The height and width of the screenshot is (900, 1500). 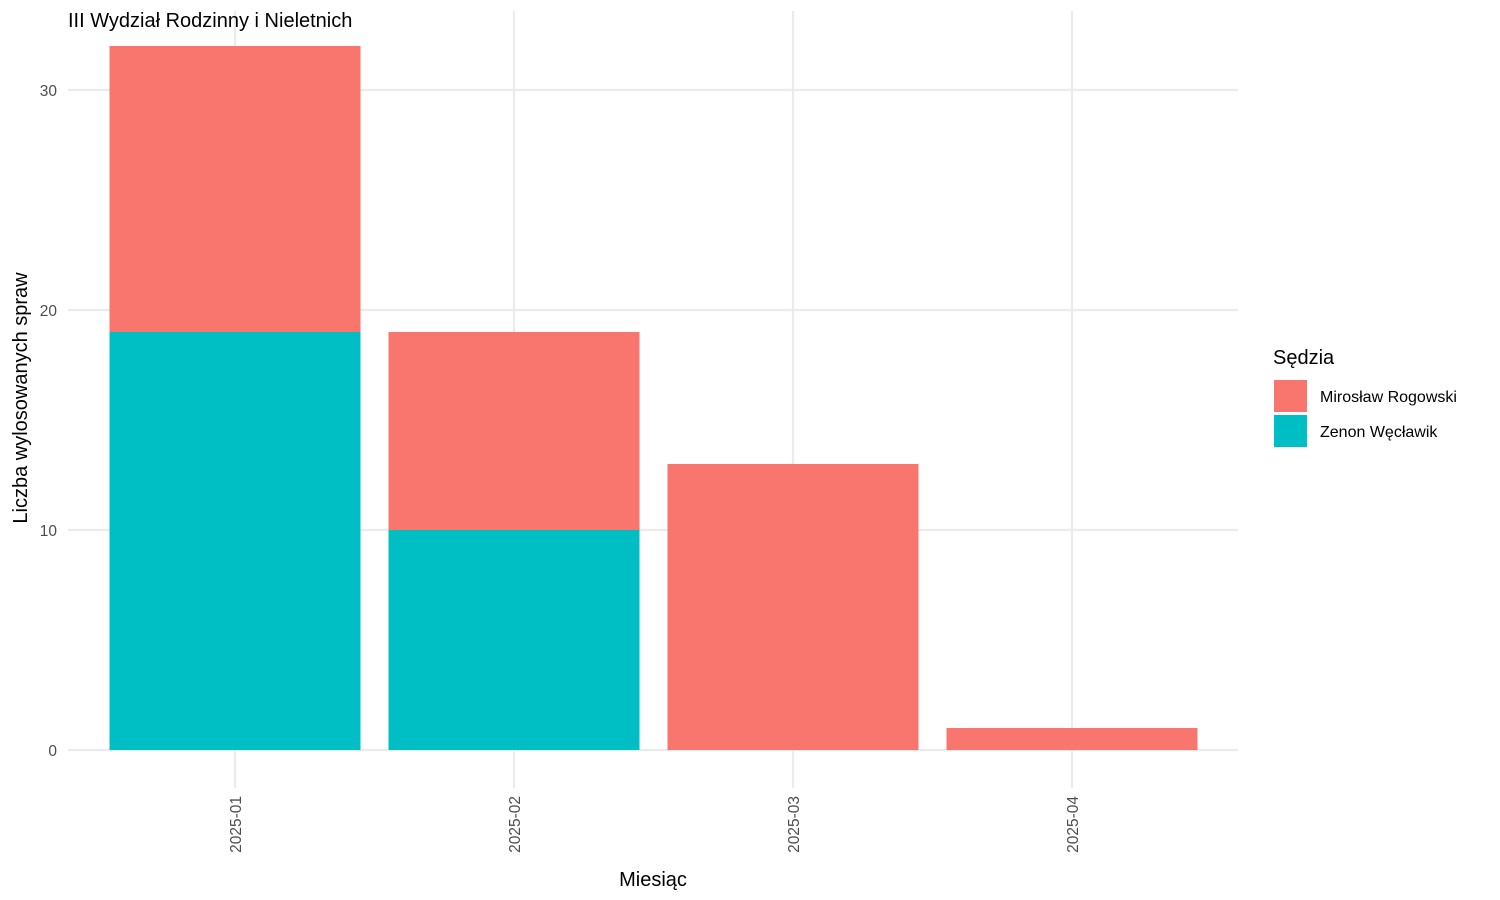 What do you see at coordinates (236, 824) in the screenshot?
I see `x-tick-label: 2025-01` at bounding box center [236, 824].